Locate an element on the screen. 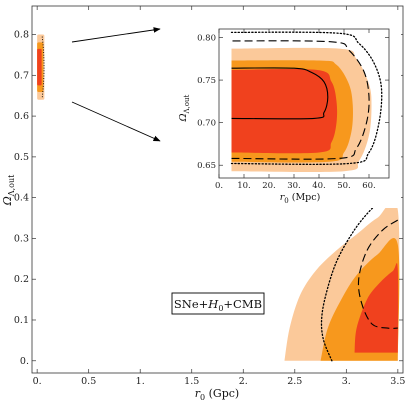  inset-contour-solid is located at coordinates (280, 93).